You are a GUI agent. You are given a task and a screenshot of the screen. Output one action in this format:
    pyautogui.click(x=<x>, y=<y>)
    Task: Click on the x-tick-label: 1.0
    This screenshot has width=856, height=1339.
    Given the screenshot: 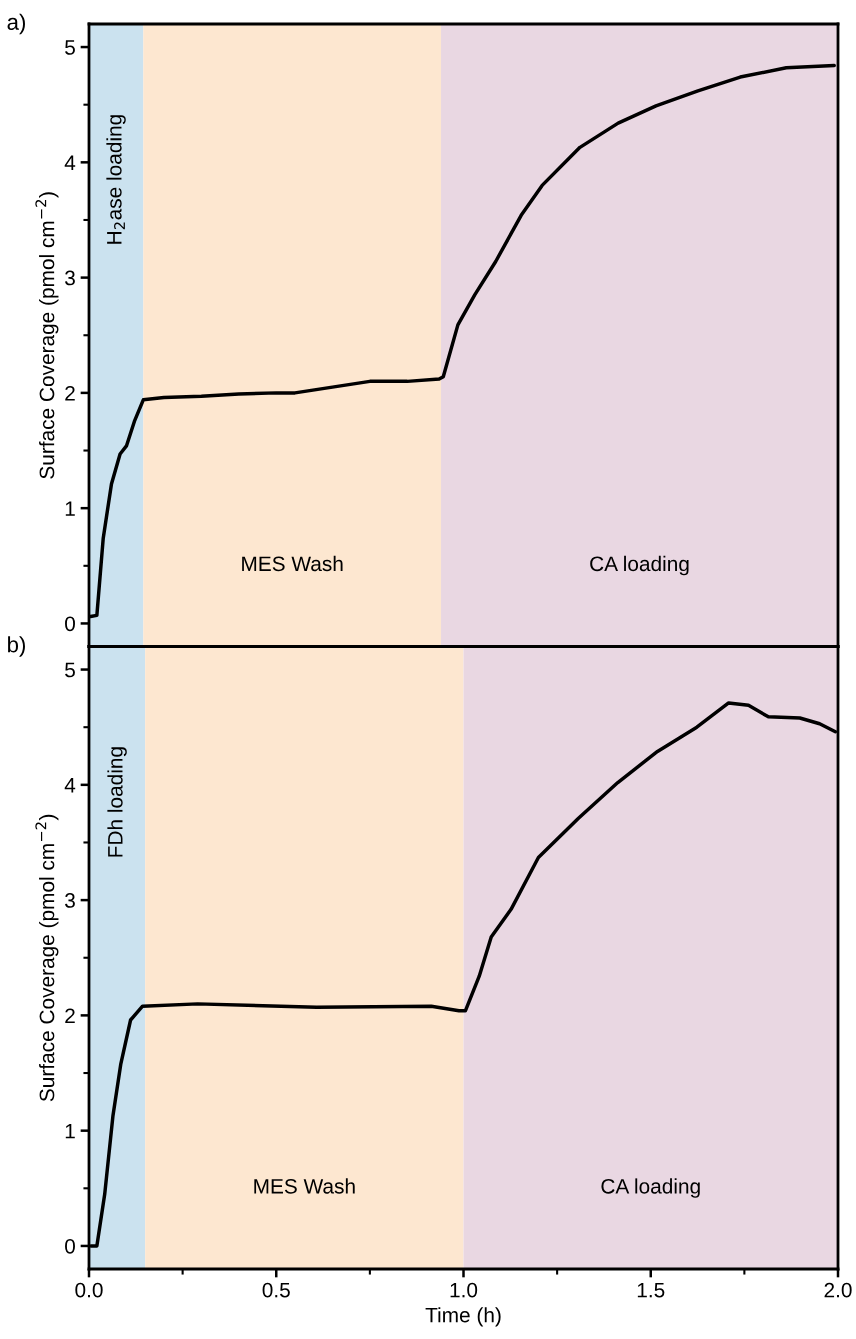 What is the action you would take?
    pyautogui.click(x=464, y=1290)
    